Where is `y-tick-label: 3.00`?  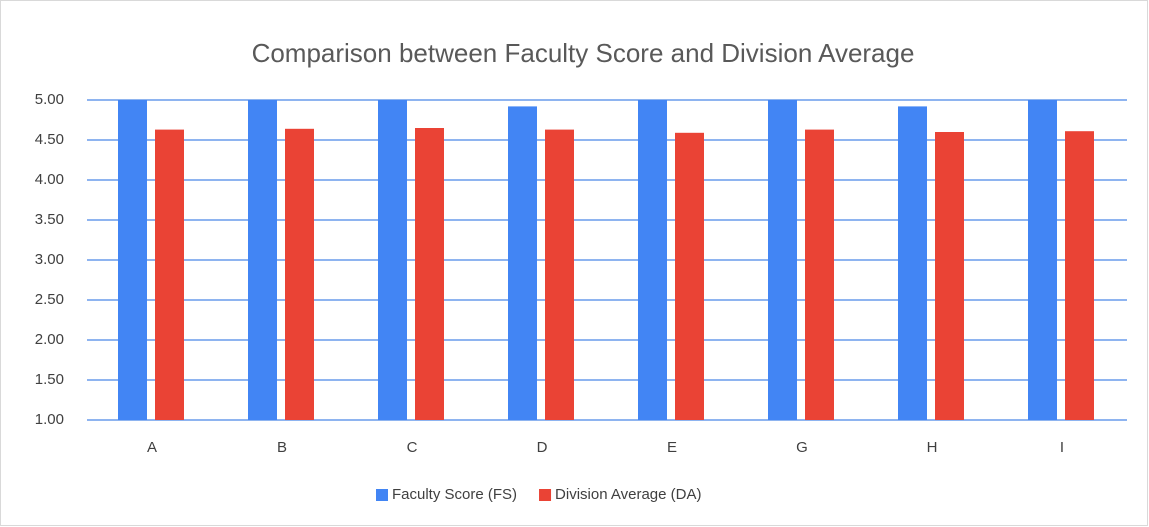
y-tick-label: 3.00 is located at coordinates (49, 259).